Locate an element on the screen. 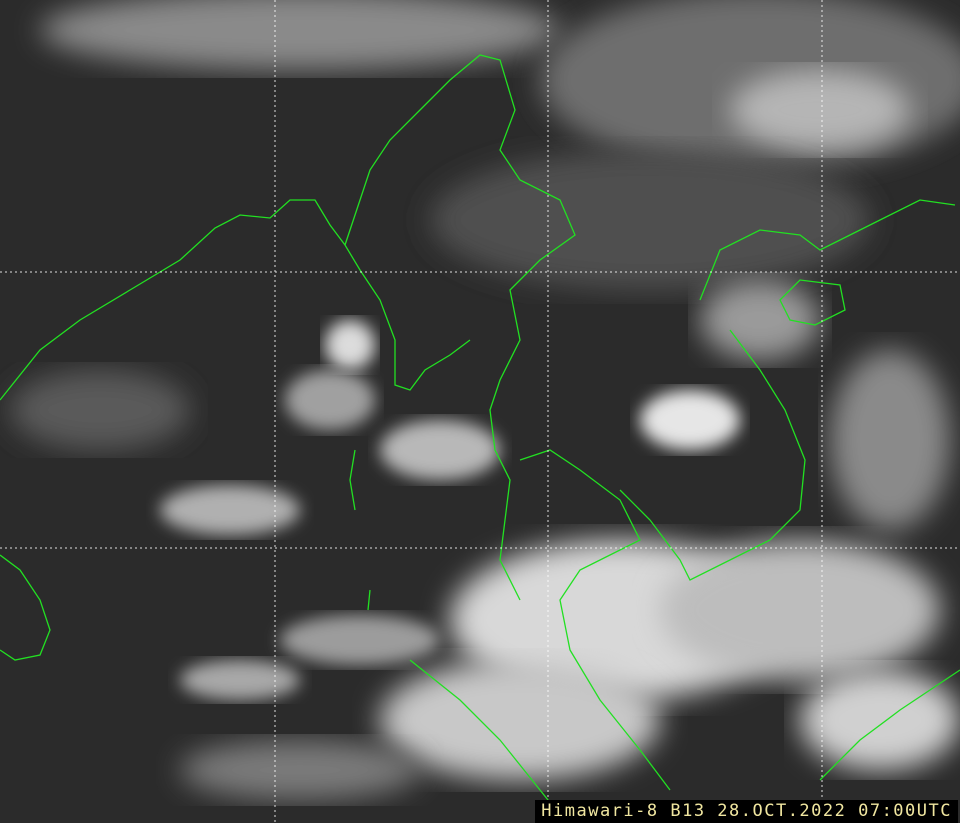  india-coastline is located at coordinates (235, 300).